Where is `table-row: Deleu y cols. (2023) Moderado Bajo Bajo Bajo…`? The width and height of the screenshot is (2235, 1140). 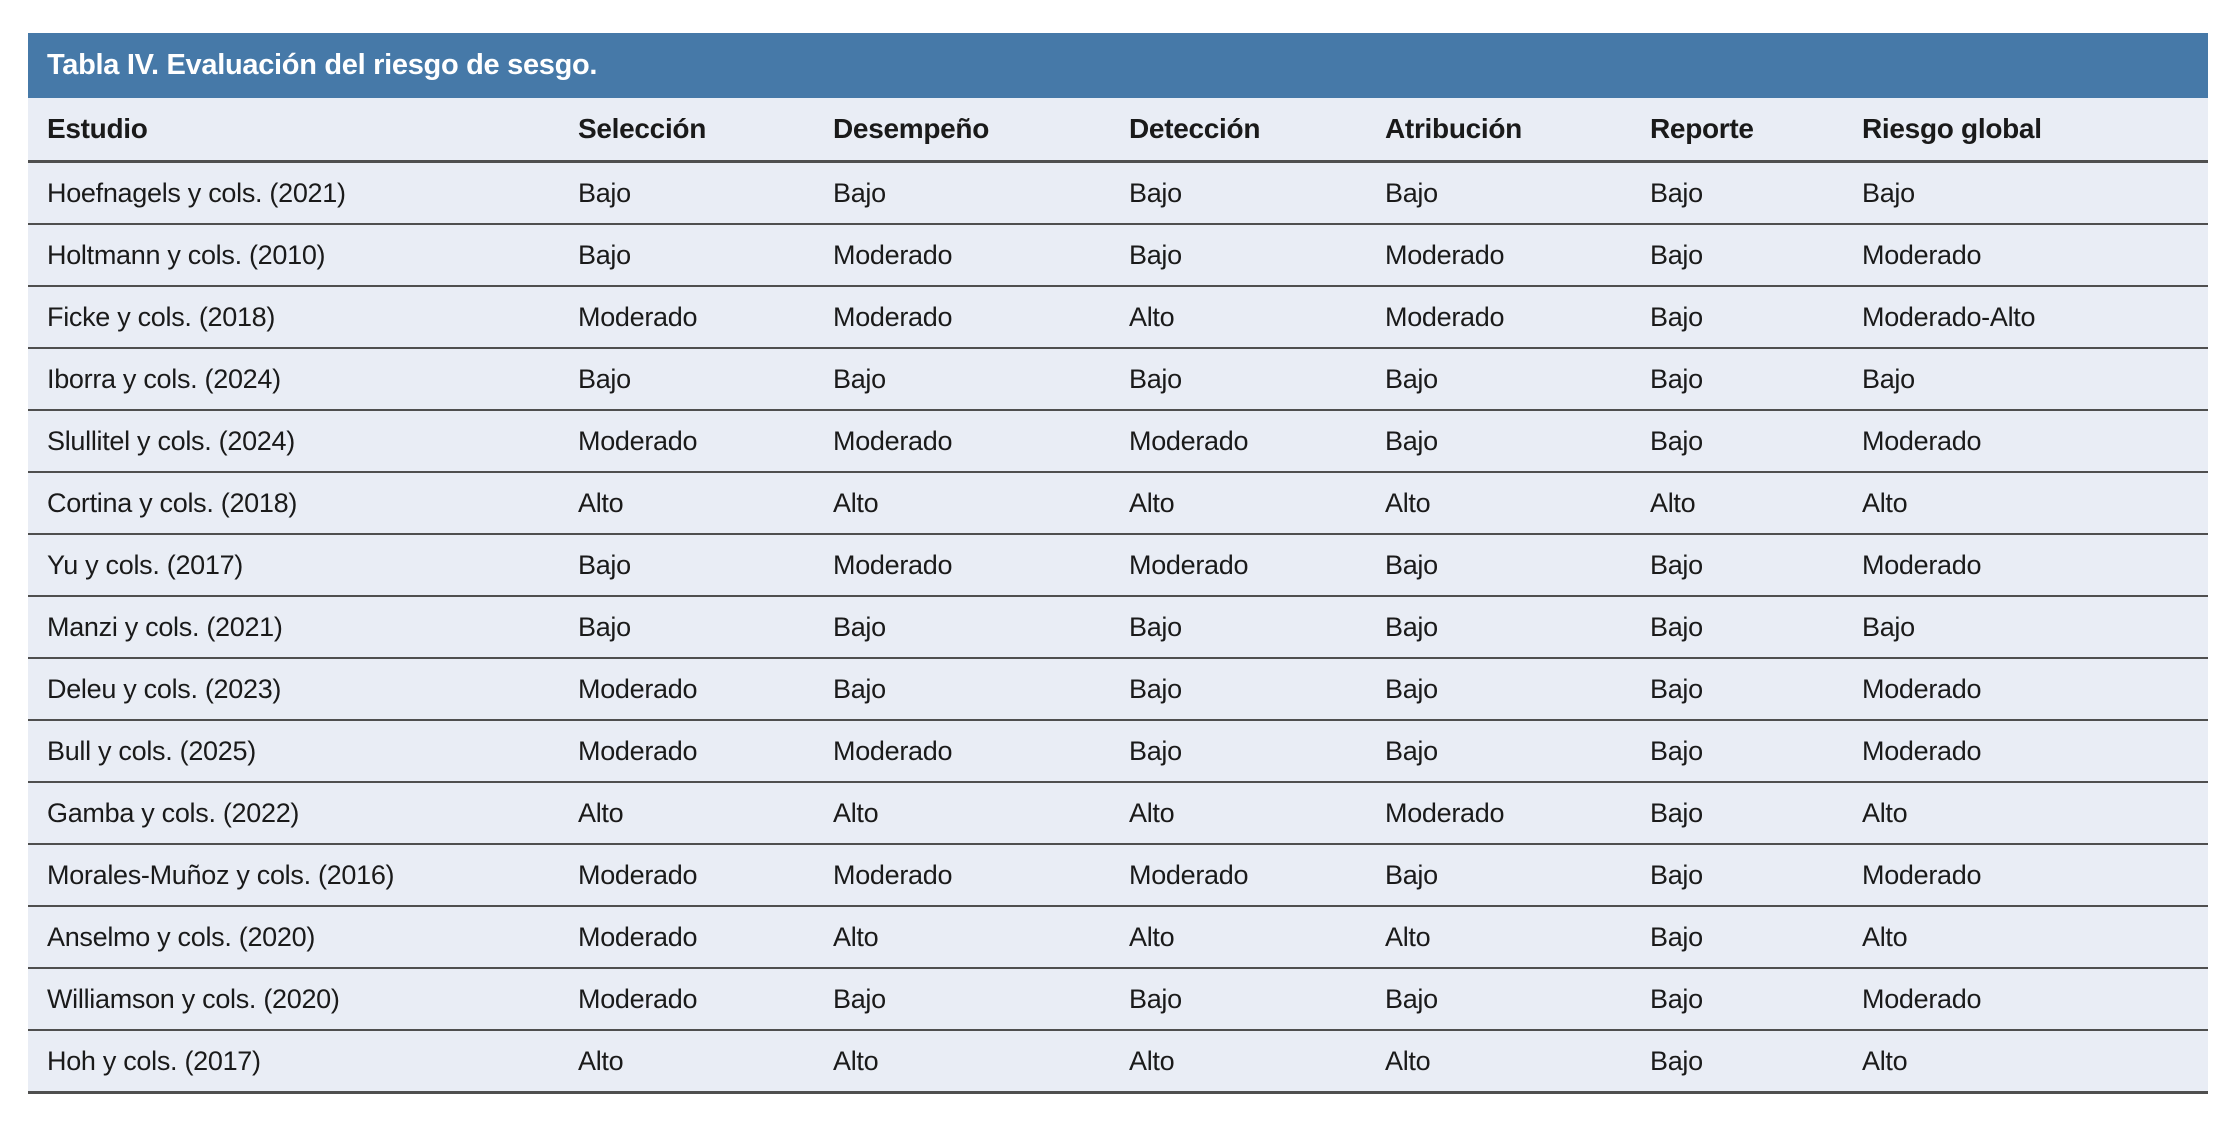 table-row: Deleu y cols. (2023) Moderado Bajo Bajo Bajo… is located at coordinates (1118, 689).